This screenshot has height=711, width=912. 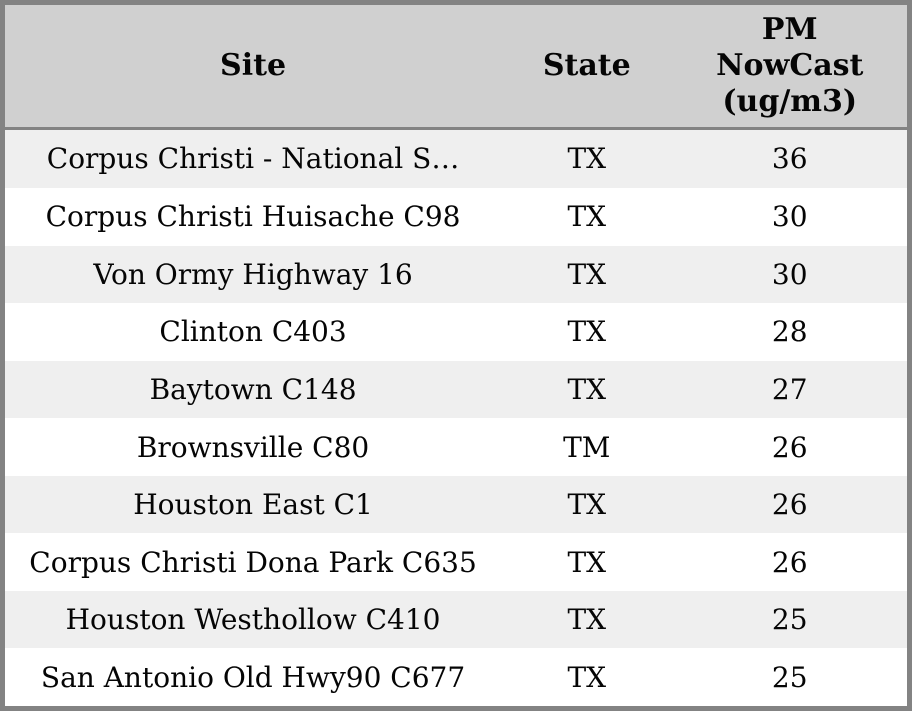 What do you see at coordinates (456, 389) in the screenshot?
I see `table-row: Baytown C148 TX 27` at bounding box center [456, 389].